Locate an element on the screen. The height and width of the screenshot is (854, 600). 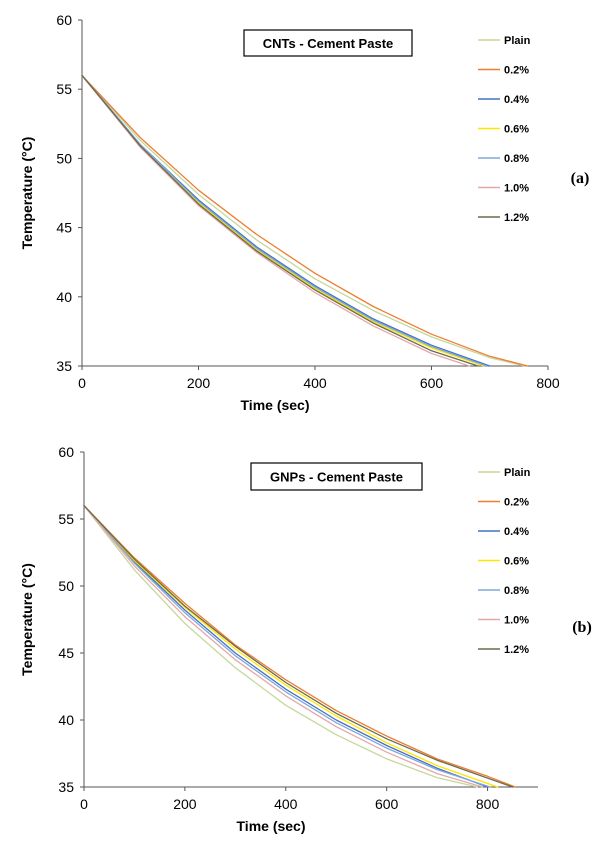
chart-0-x-axis-title: Time (sec) is located at coordinates (275, 405).